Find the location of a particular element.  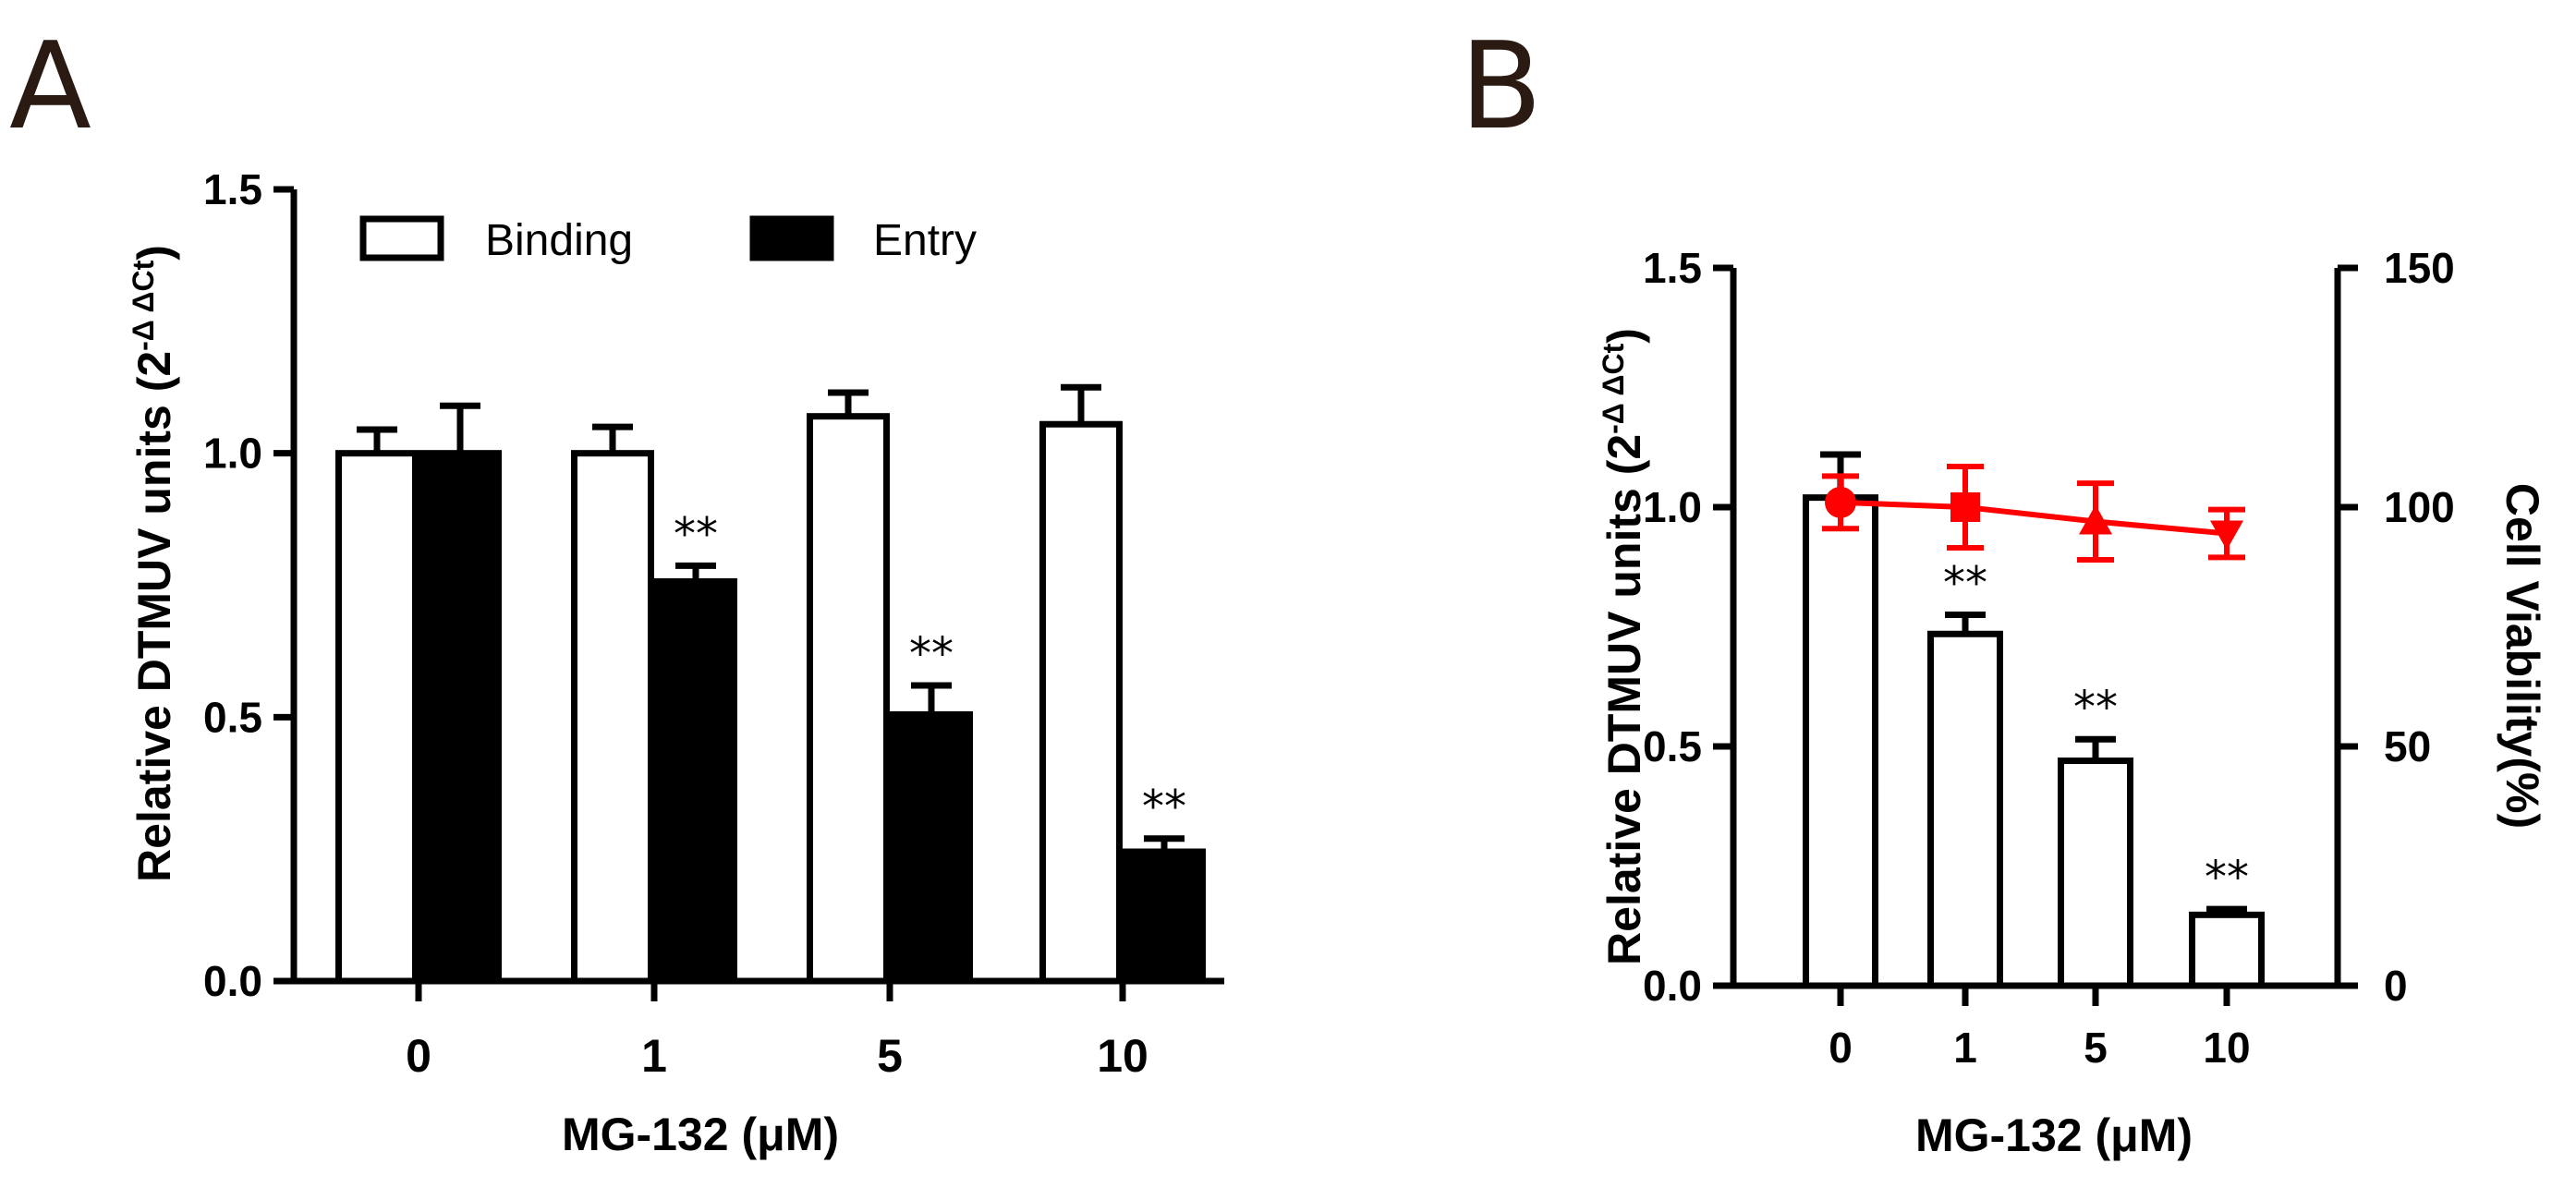

chart-a-ylabel-main: Relative DTMUV units (2 is located at coordinates (154, 616).